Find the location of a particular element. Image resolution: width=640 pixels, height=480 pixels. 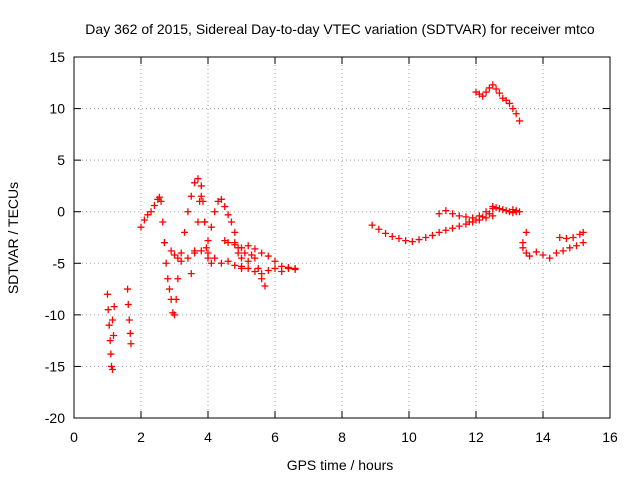

series-arc-d is located at coordinates (191, 247).